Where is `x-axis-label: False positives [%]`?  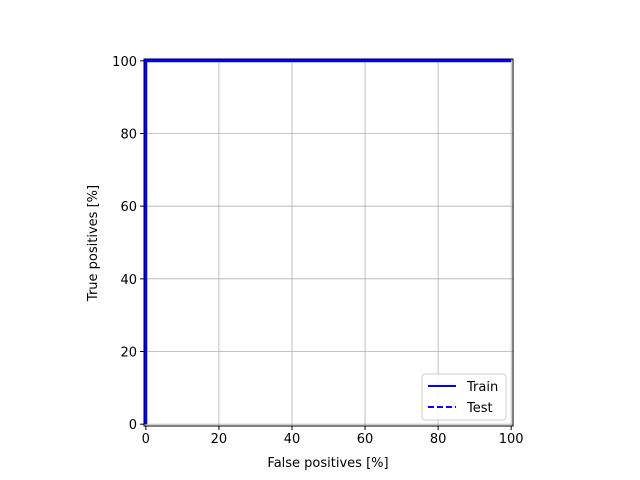 x-axis-label: False positives [%] is located at coordinates (327, 463).